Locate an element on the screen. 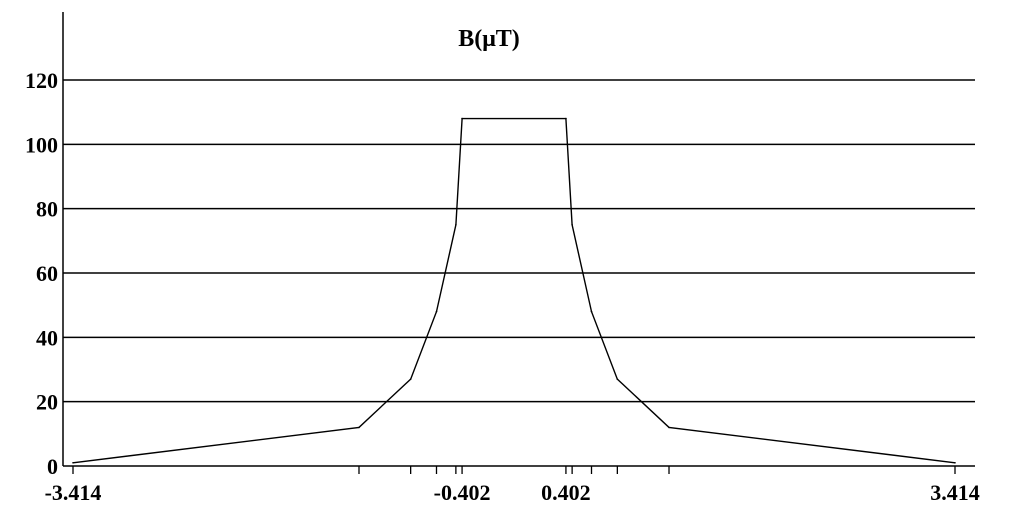 This screenshot has width=1014, height=510. x-tick-label-3: 3.414 is located at coordinates (955, 492).